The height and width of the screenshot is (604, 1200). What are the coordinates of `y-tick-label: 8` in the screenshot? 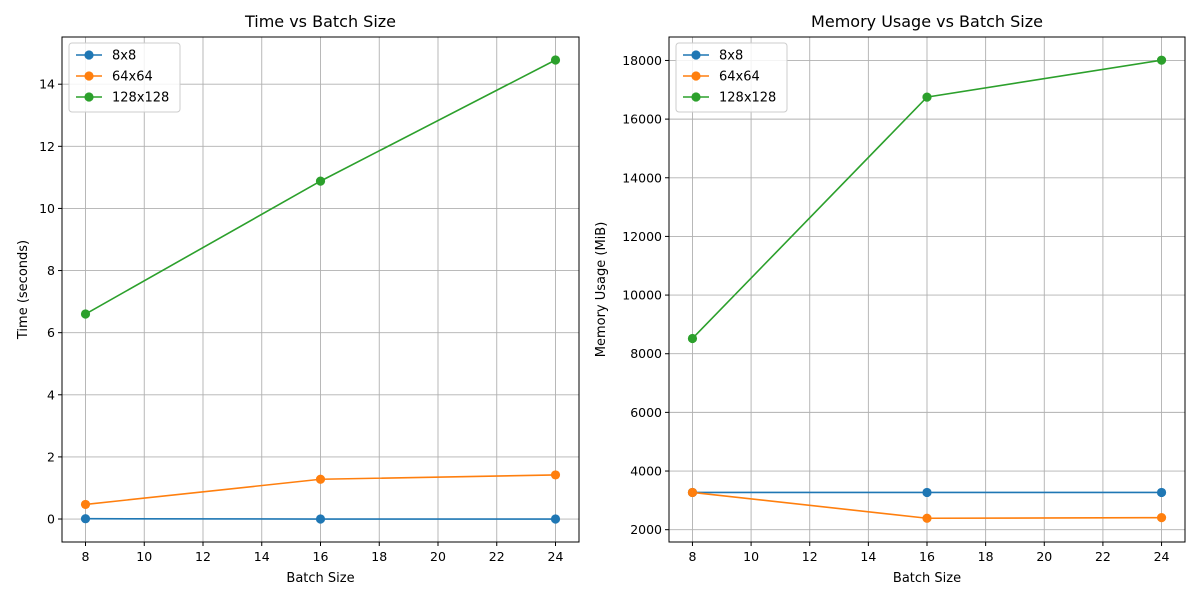 It's located at (51, 270).